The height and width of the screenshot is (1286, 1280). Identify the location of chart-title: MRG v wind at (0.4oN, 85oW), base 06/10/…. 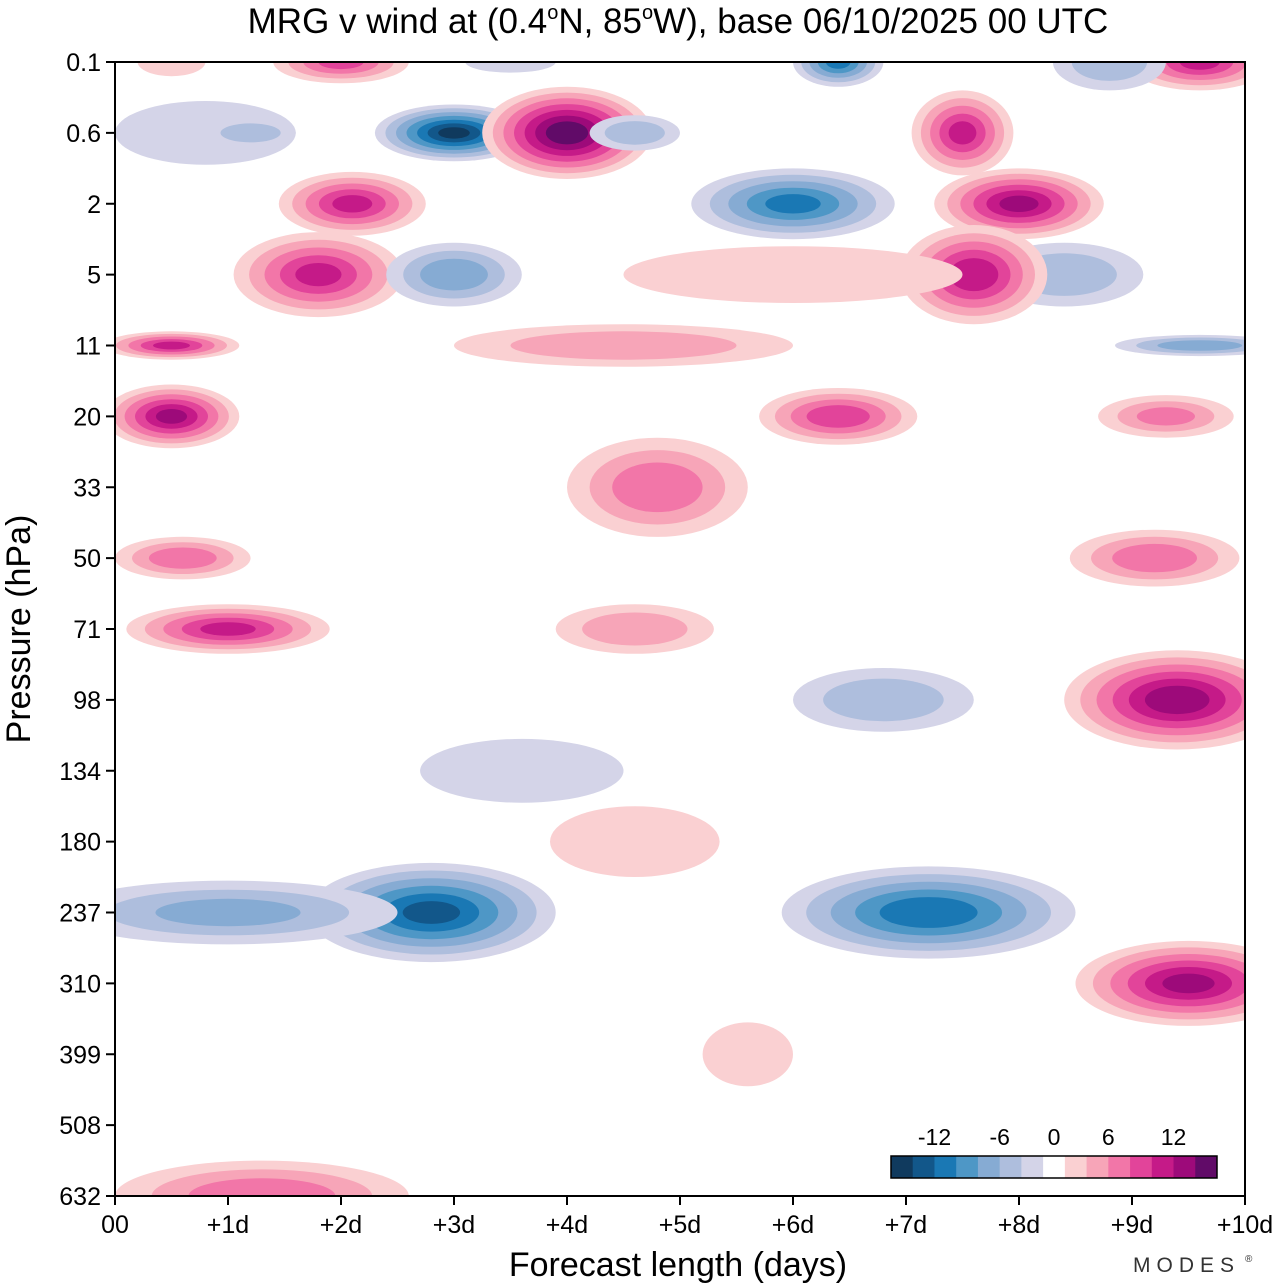
(678, 21).